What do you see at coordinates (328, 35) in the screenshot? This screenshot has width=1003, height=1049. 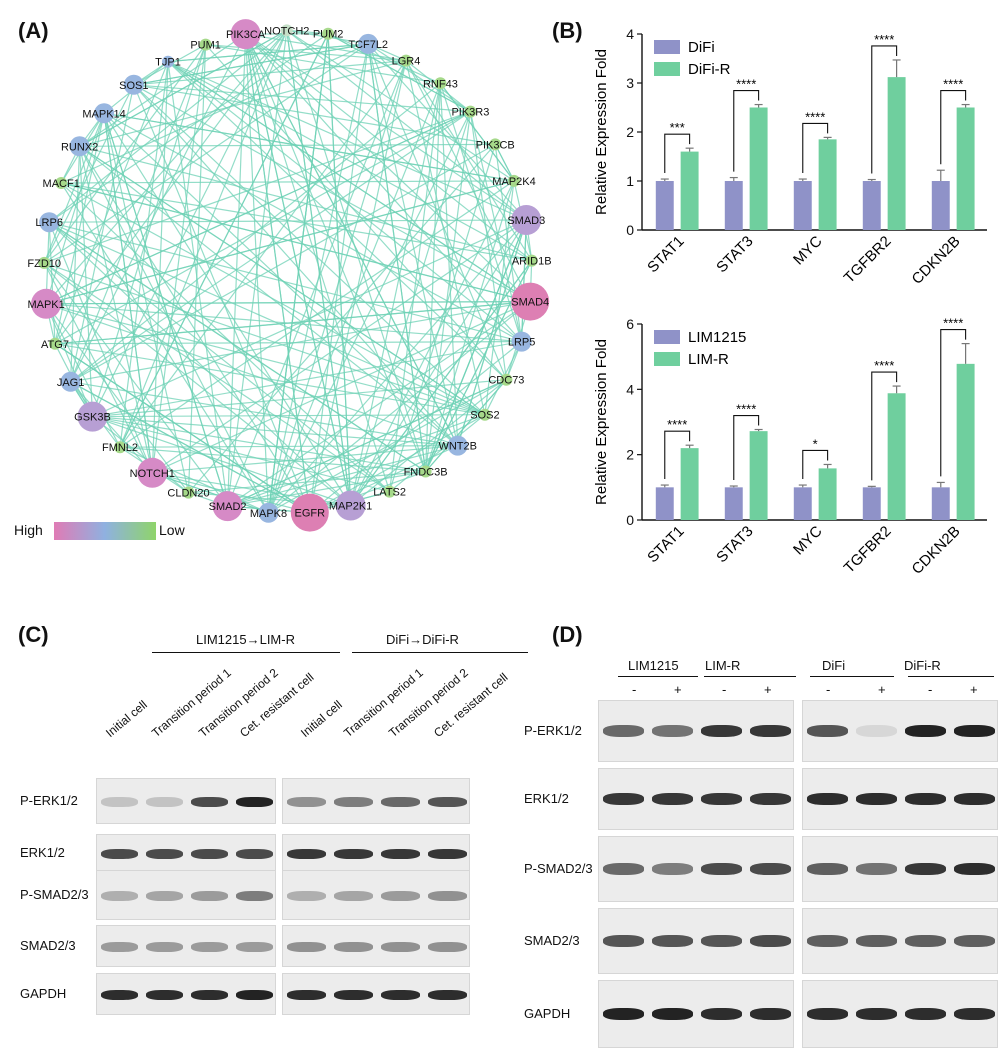 I see `network-node-label: PUM2` at bounding box center [328, 35].